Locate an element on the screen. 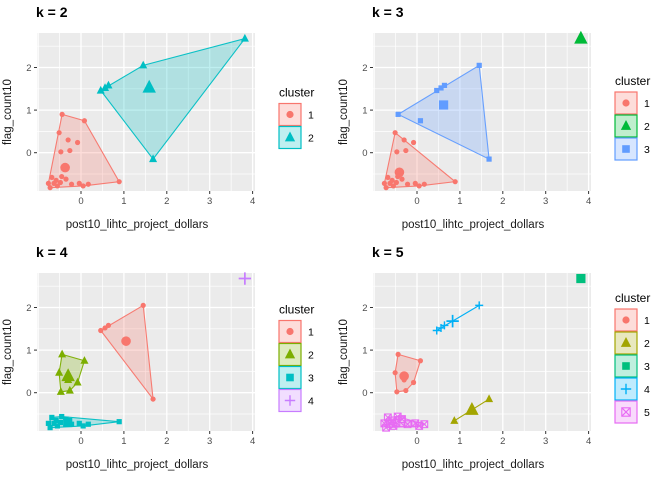  legend-title: cluster is located at coordinates (296, 93).